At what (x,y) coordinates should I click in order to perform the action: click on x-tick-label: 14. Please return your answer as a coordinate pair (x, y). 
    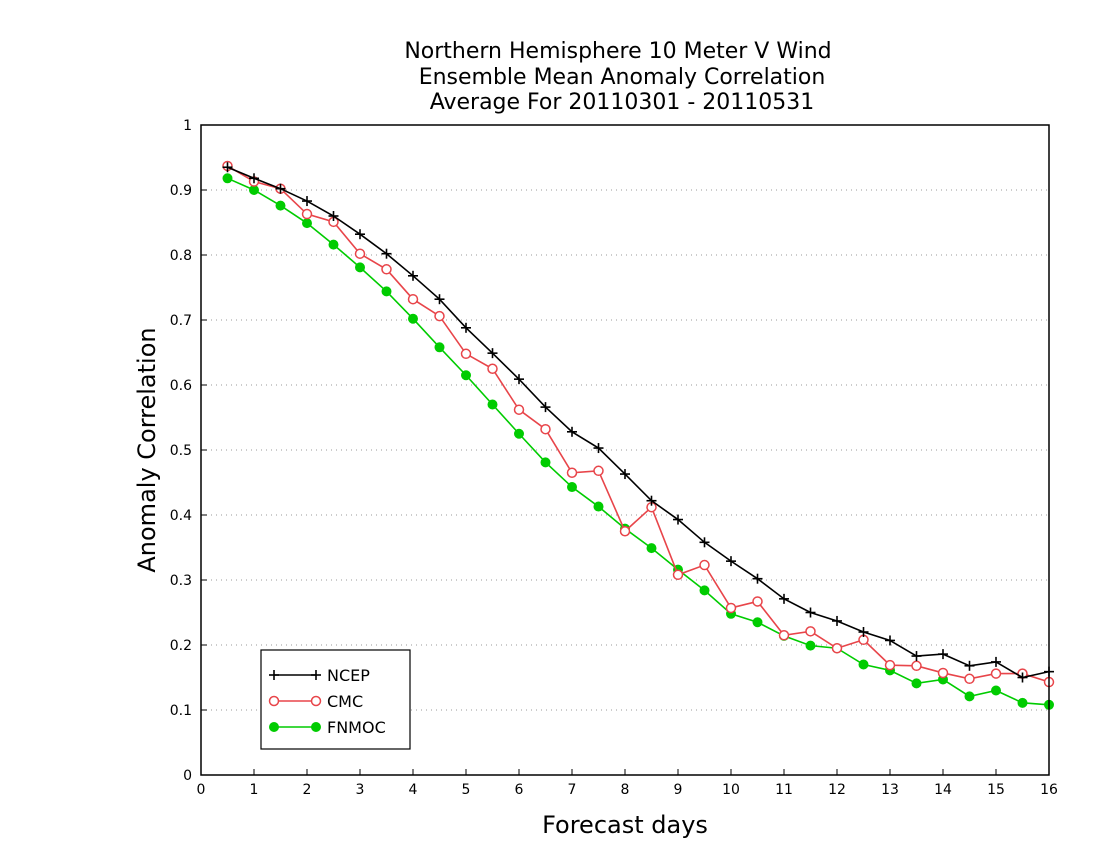
    Looking at the image, I should click on (943, 790).